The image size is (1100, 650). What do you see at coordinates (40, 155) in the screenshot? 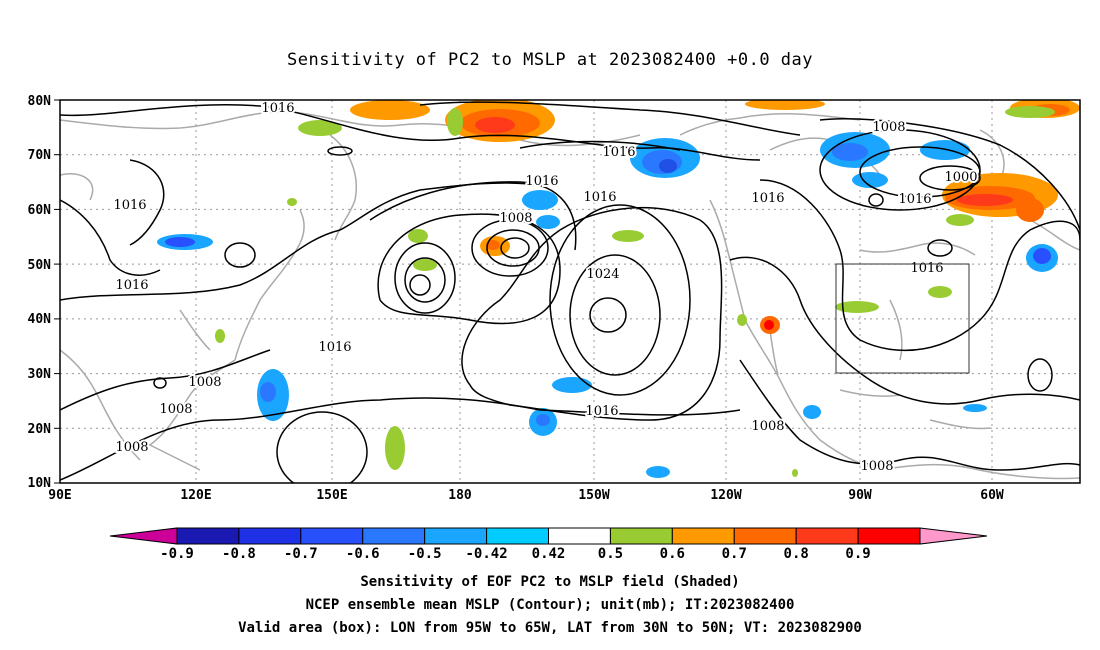
I see `lat-label: 70N` at bounding box center [40, 155].